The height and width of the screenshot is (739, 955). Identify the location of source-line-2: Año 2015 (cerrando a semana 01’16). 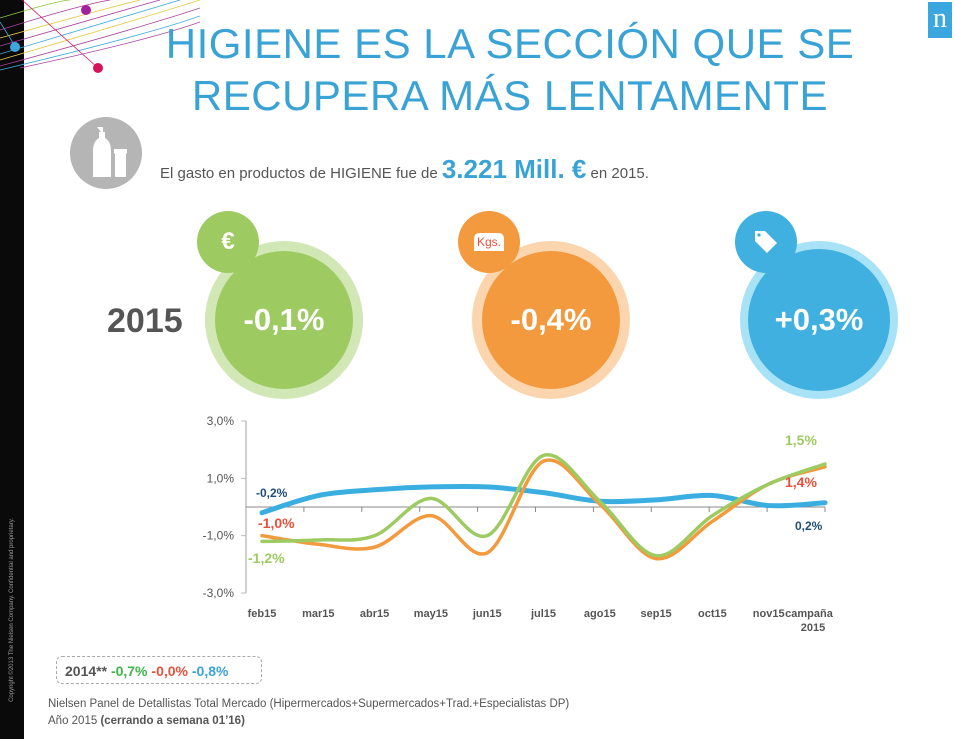
(308, 721).